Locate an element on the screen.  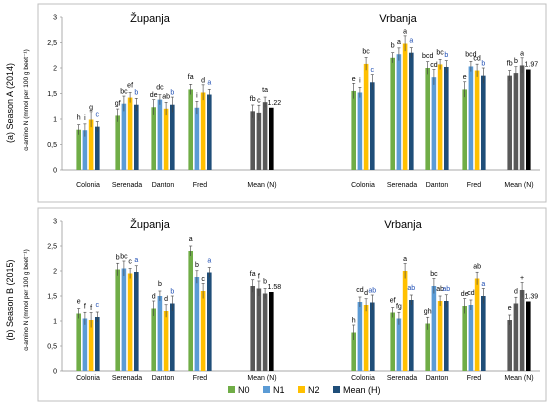
significance-letter-b-9-1: d is located at coordinates (516, 292).